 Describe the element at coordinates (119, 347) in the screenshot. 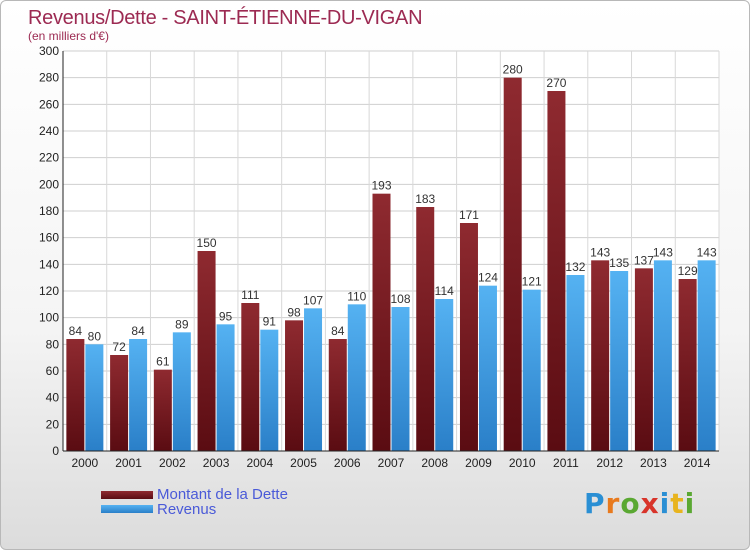

I see `value-label-dette: 72` at that location.